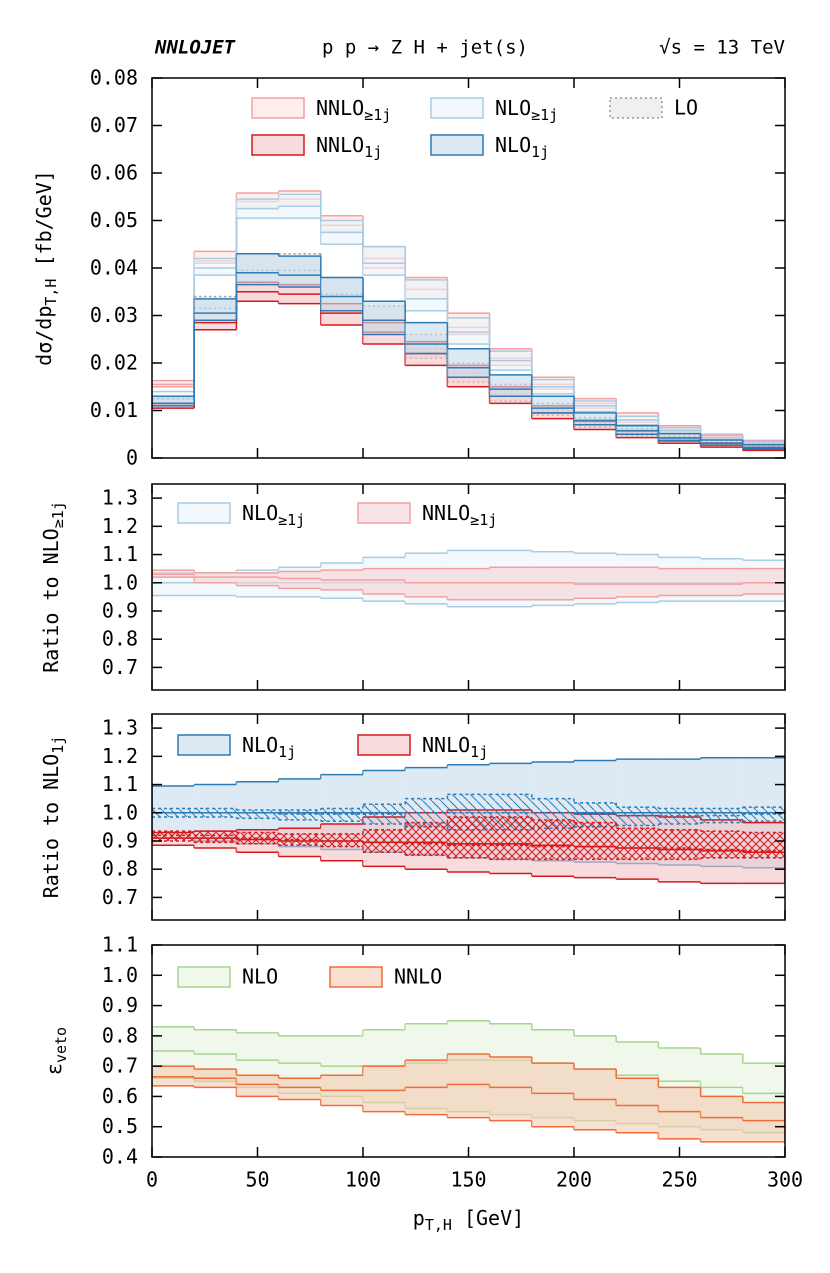 The height and width of the screenshot is (1273, 830). Describe the element at coordinates (114, 268) in the screenshot. I see `y-tick-label: 0.04` at that location.